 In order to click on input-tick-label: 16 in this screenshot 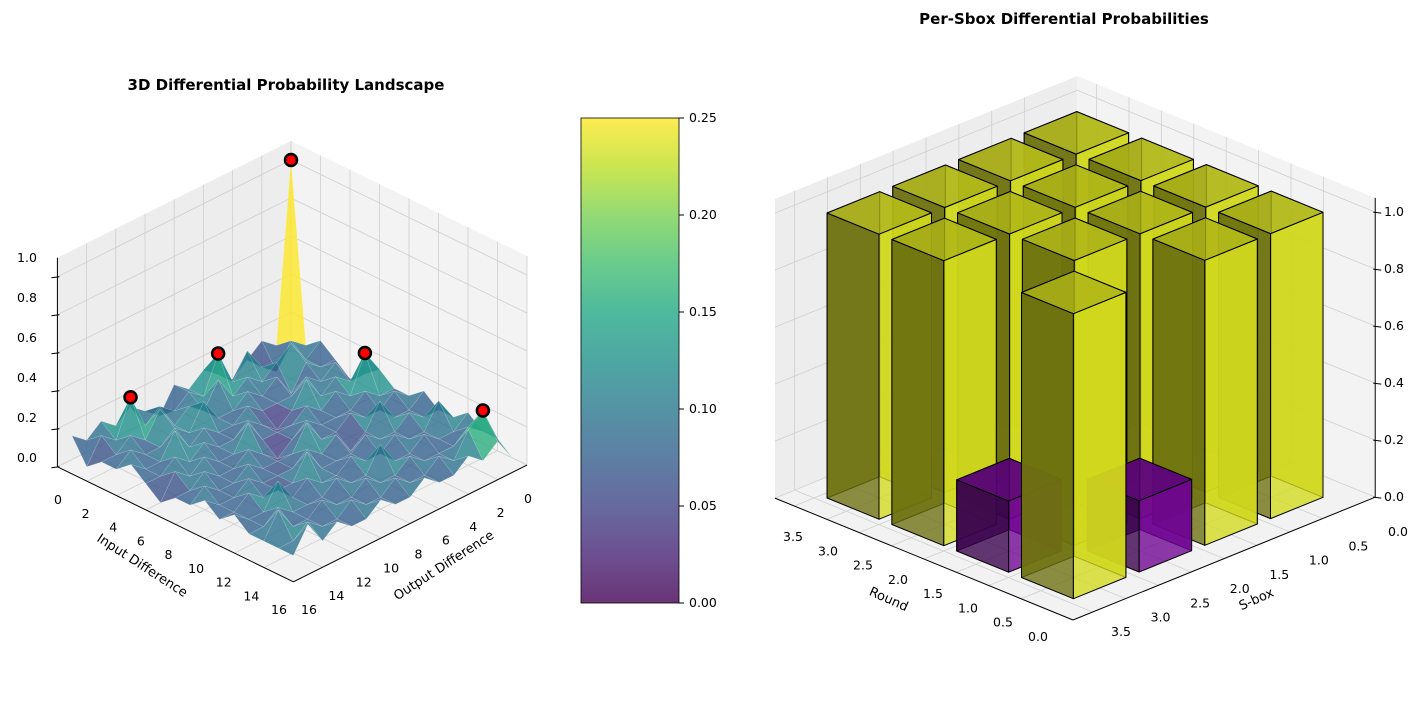, I will do `click(279, 609)`.